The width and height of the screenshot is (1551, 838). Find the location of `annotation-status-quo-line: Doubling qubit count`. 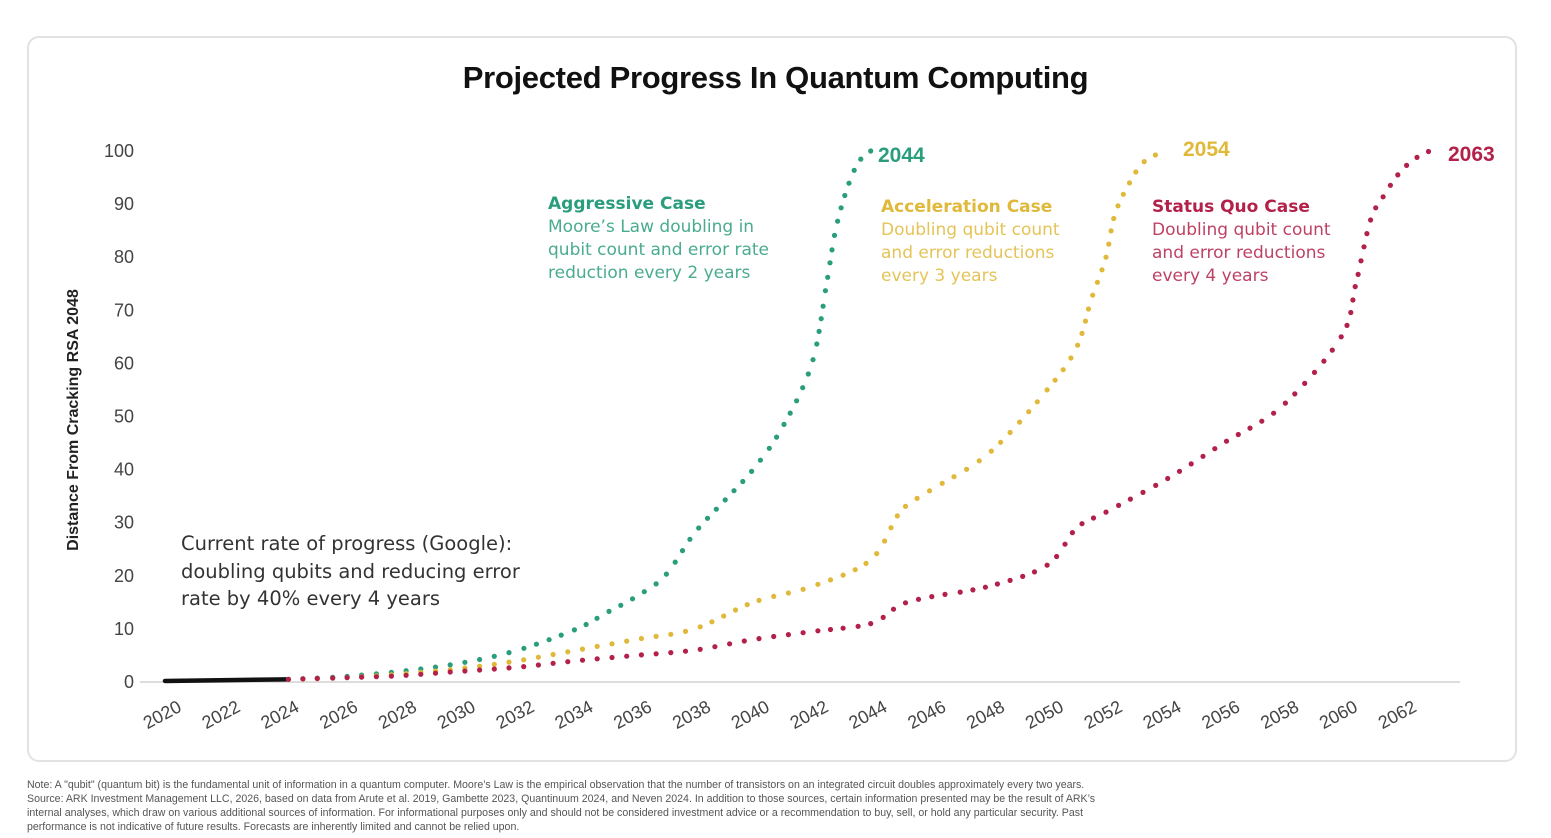

annotation-status-quo-line: Doubling qubit count is located at coordinates (1241, 230).